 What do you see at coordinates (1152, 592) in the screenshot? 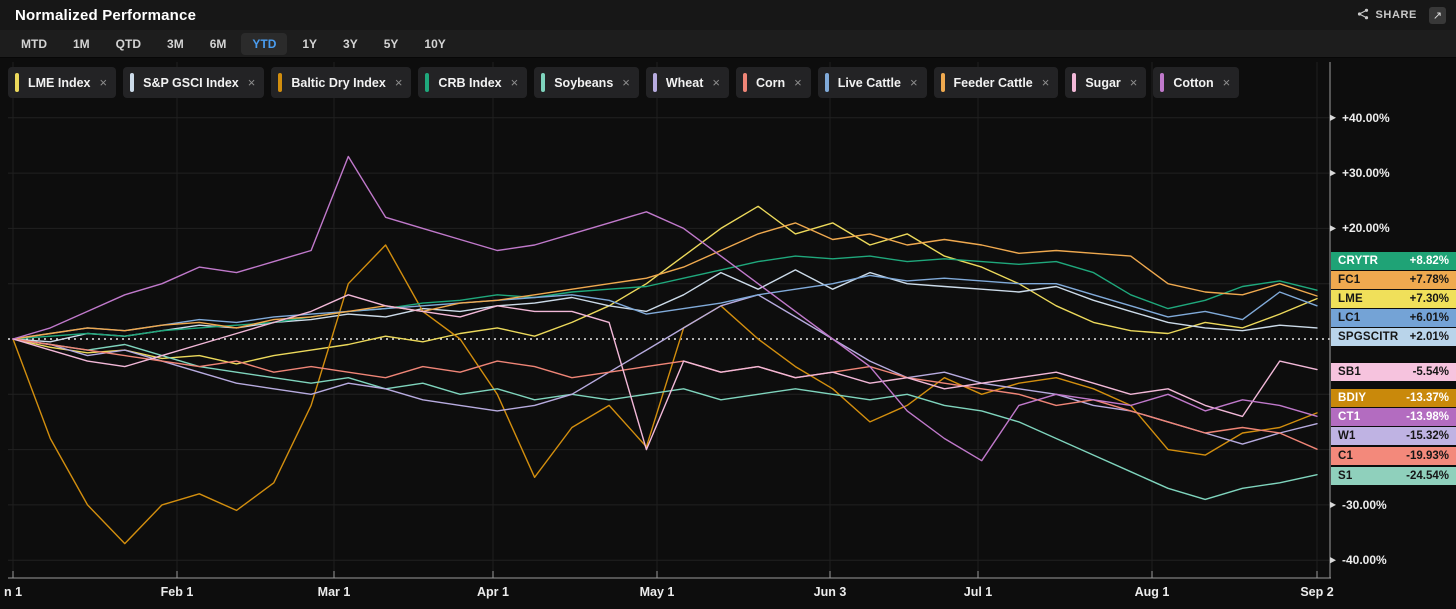
I see `x-axis-label: Aug 1` at bounding box center [1152, 592].